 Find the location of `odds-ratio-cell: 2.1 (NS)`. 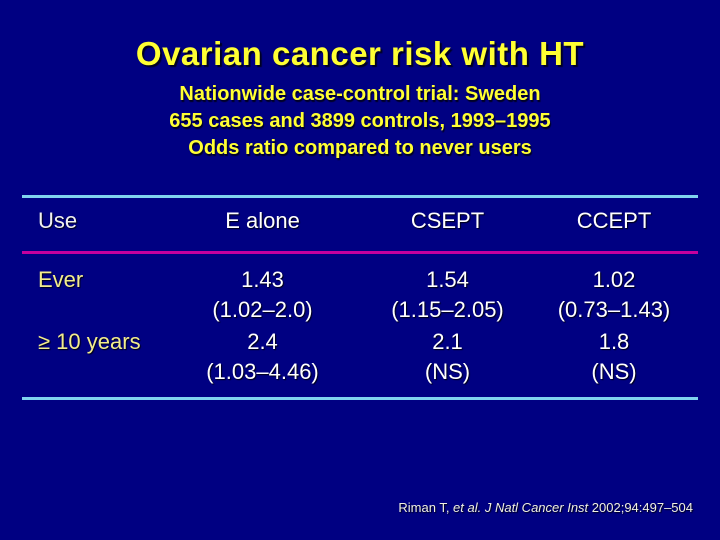

odds-ratio-cell: 2.1 (NS) is located at coordinates (447, 357).